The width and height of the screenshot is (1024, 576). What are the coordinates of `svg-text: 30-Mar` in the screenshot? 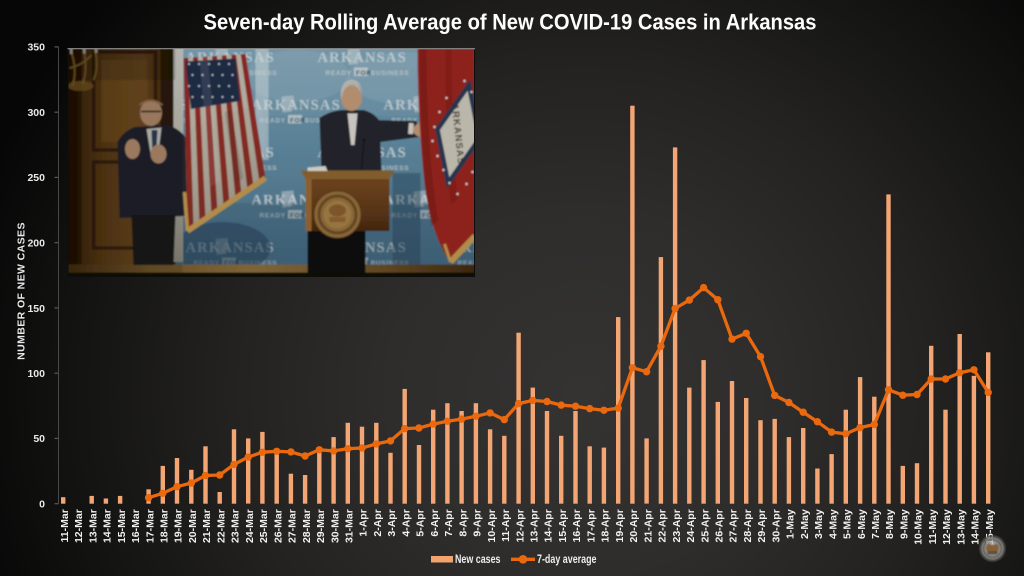 It's located at (335, 526).